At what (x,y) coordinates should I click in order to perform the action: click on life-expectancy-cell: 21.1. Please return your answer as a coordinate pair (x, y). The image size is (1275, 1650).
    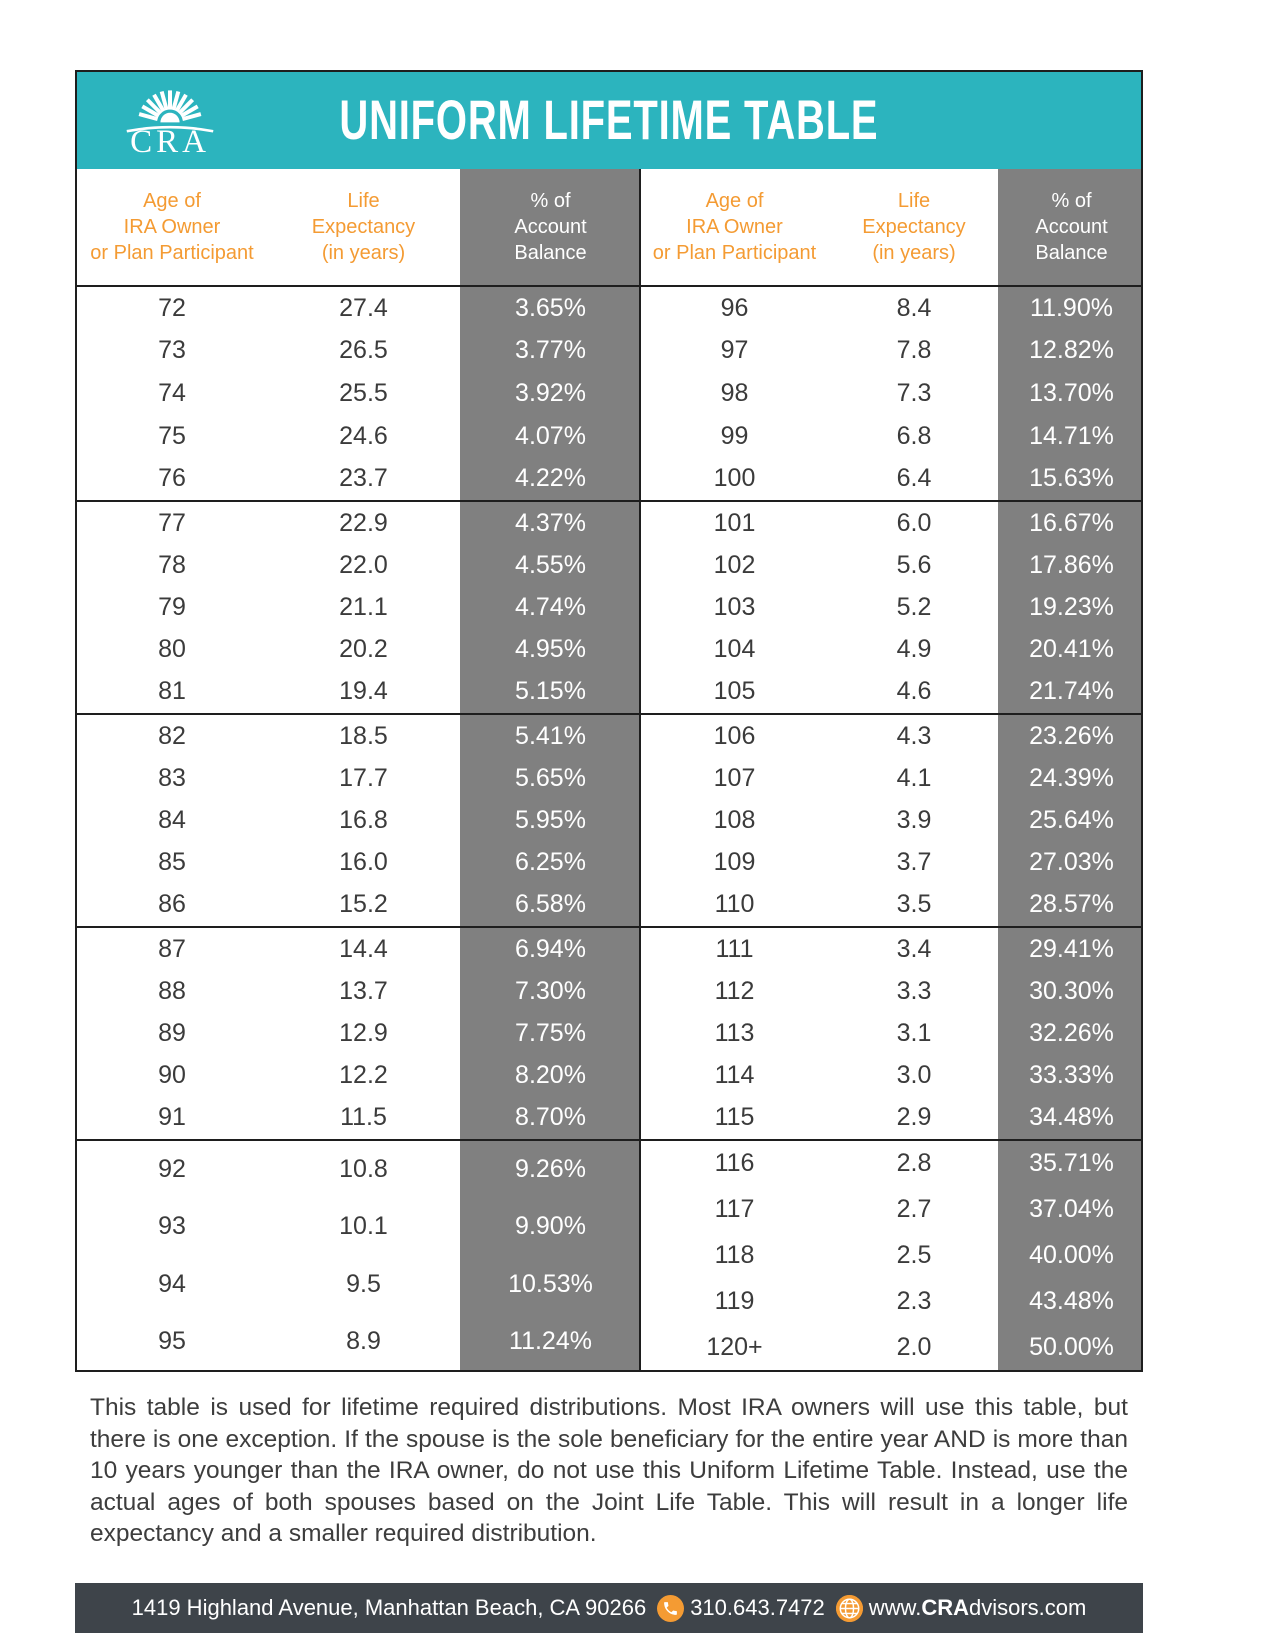
    Looking at the image, I should click on (363, 606).